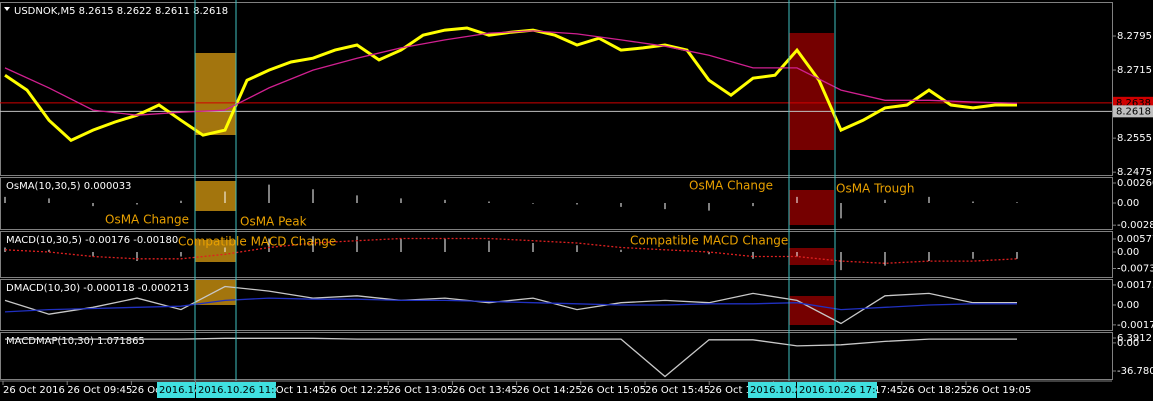 The width and height of the screenshot is (1153, 401). I want to click on cursor-label: 2016.10.26 17:45, so click(842, 390).